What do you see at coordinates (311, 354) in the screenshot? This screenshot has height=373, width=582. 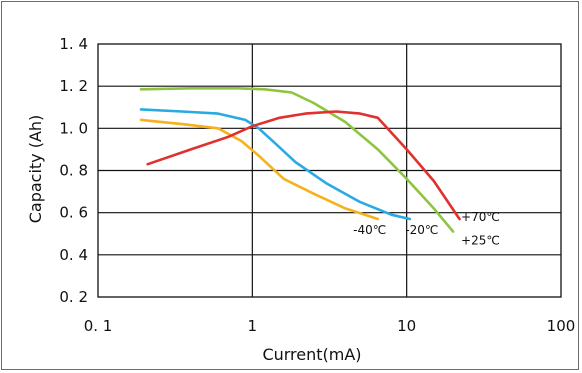 I see `x-axis-label: Current(mA)` at bounding box center [311, 354].